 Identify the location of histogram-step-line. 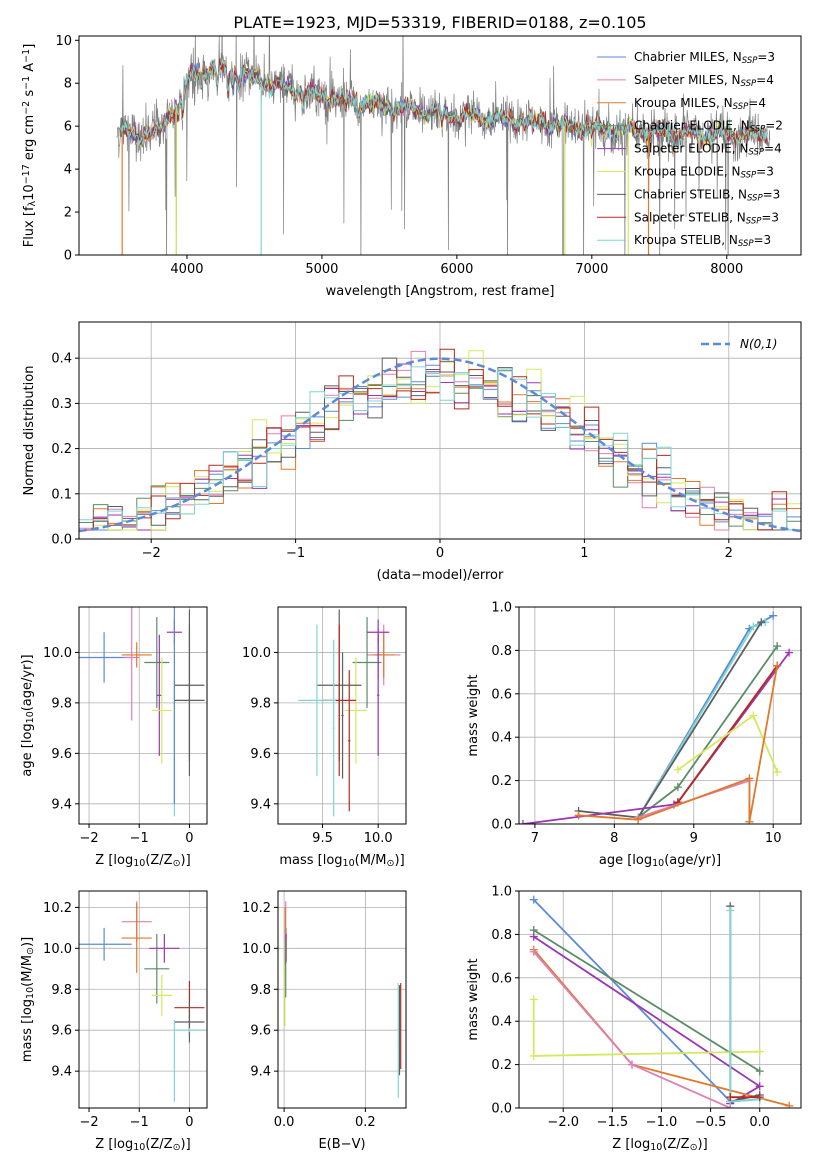
(440, 448).